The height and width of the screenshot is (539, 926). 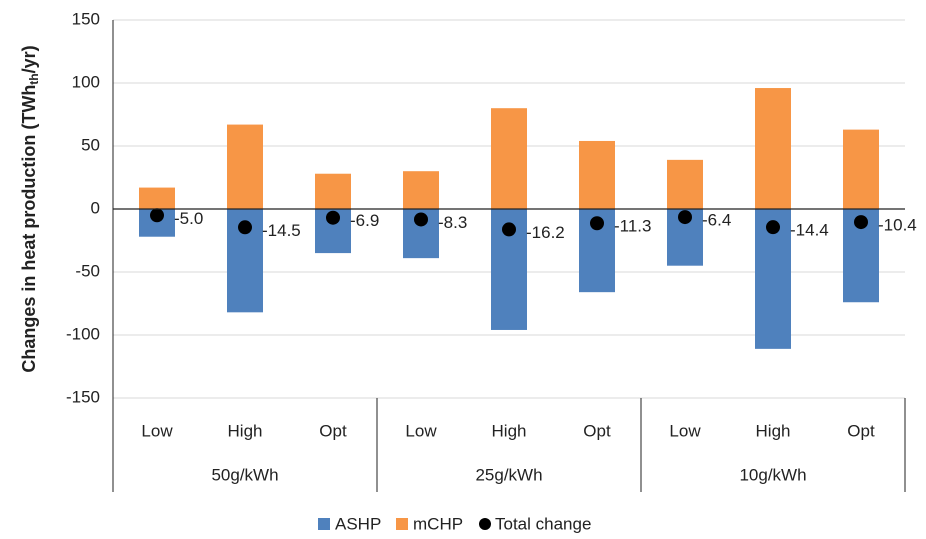 What do you see at coordinates (95, 207) in the screenshot?
I see `y-tick-label: 0` at bounding box center [95, 207].